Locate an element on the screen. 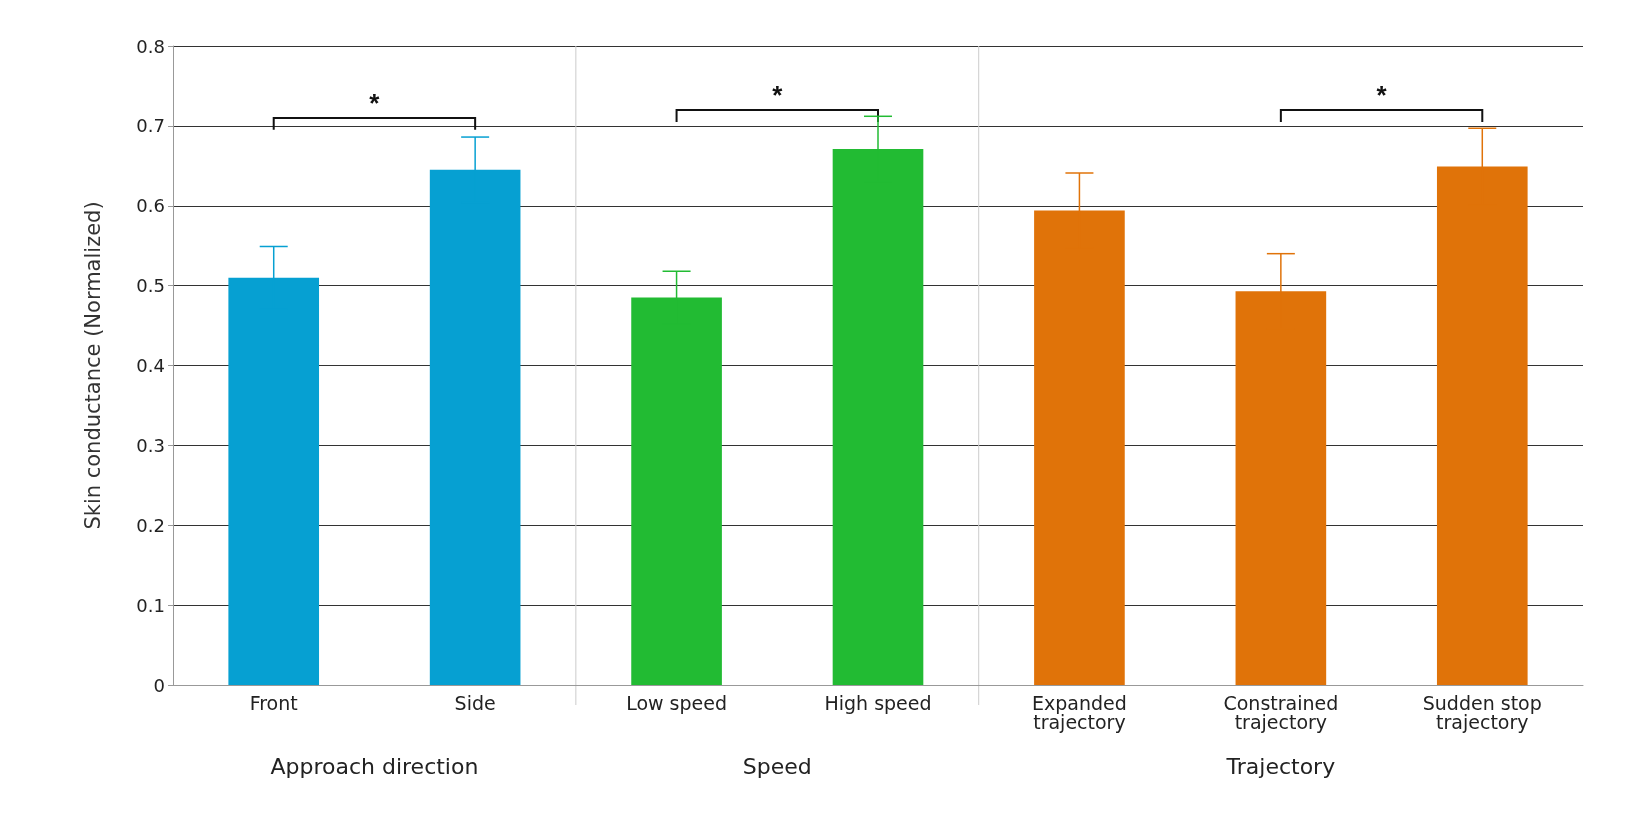 The width and height of the screenshot is (1631, 833). x-tick-label: Side is located at coordinates (475, 702).